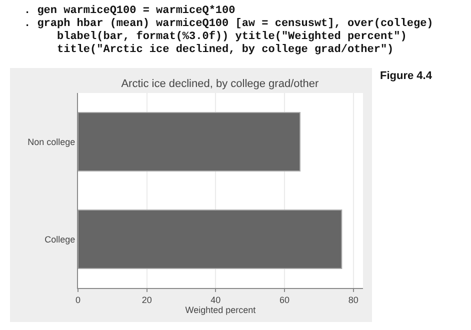  What do you see at coordinates (215, 299) in the screenshot?
I see `x-tick-label: 40` at bounding box center [215, 299].